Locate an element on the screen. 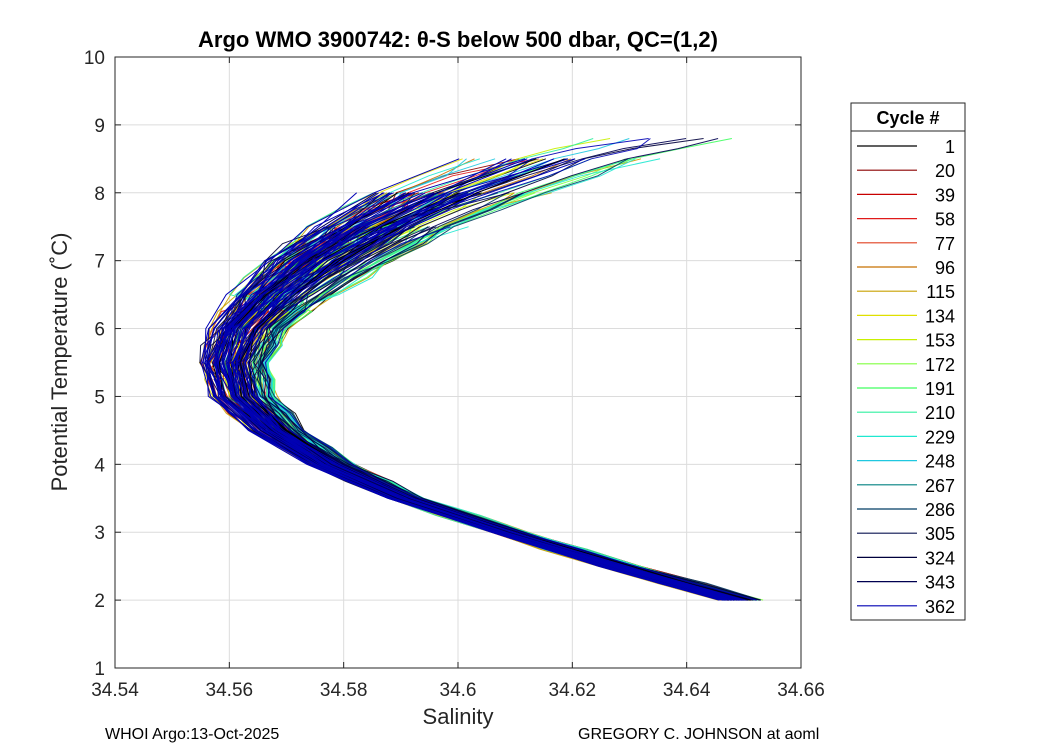  y-tick-label: 10 is located at coordinates (94, 58).